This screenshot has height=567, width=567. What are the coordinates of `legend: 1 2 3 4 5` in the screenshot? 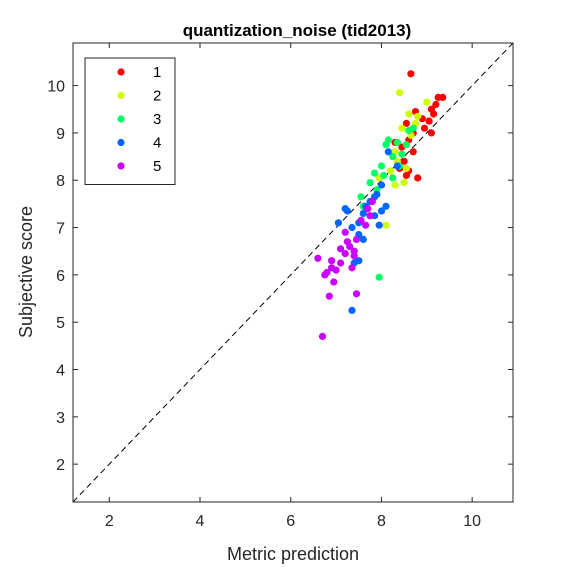 It's located at (130, 121).